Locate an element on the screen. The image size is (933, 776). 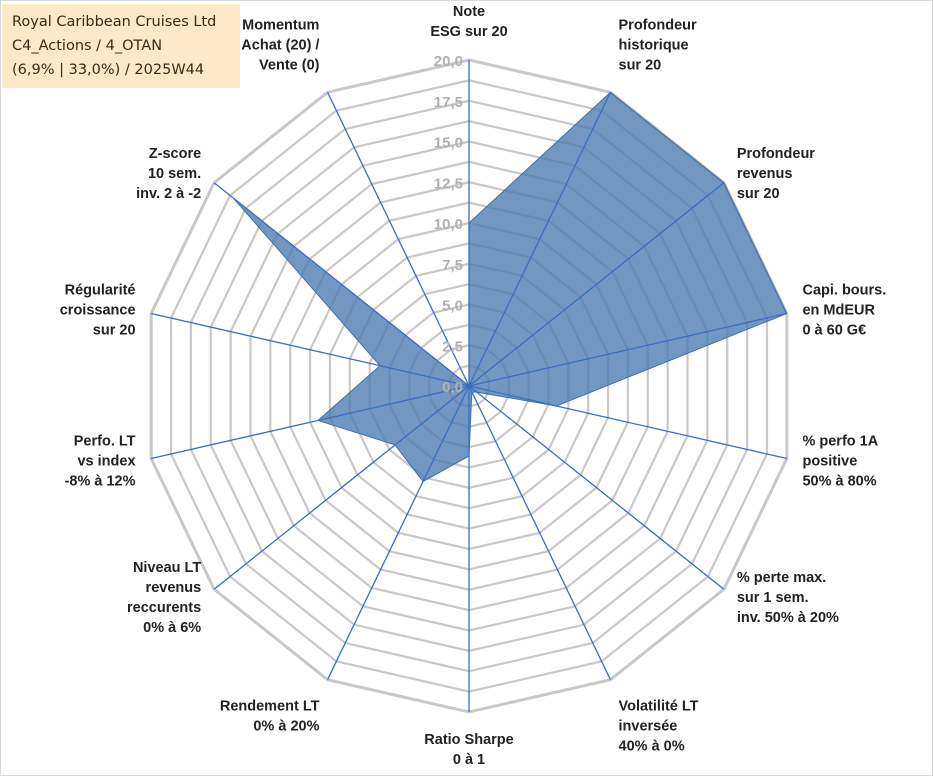
axis-label: Z-score 10 sem. inv. 2 à -2 is located at coordinates (168, 174).